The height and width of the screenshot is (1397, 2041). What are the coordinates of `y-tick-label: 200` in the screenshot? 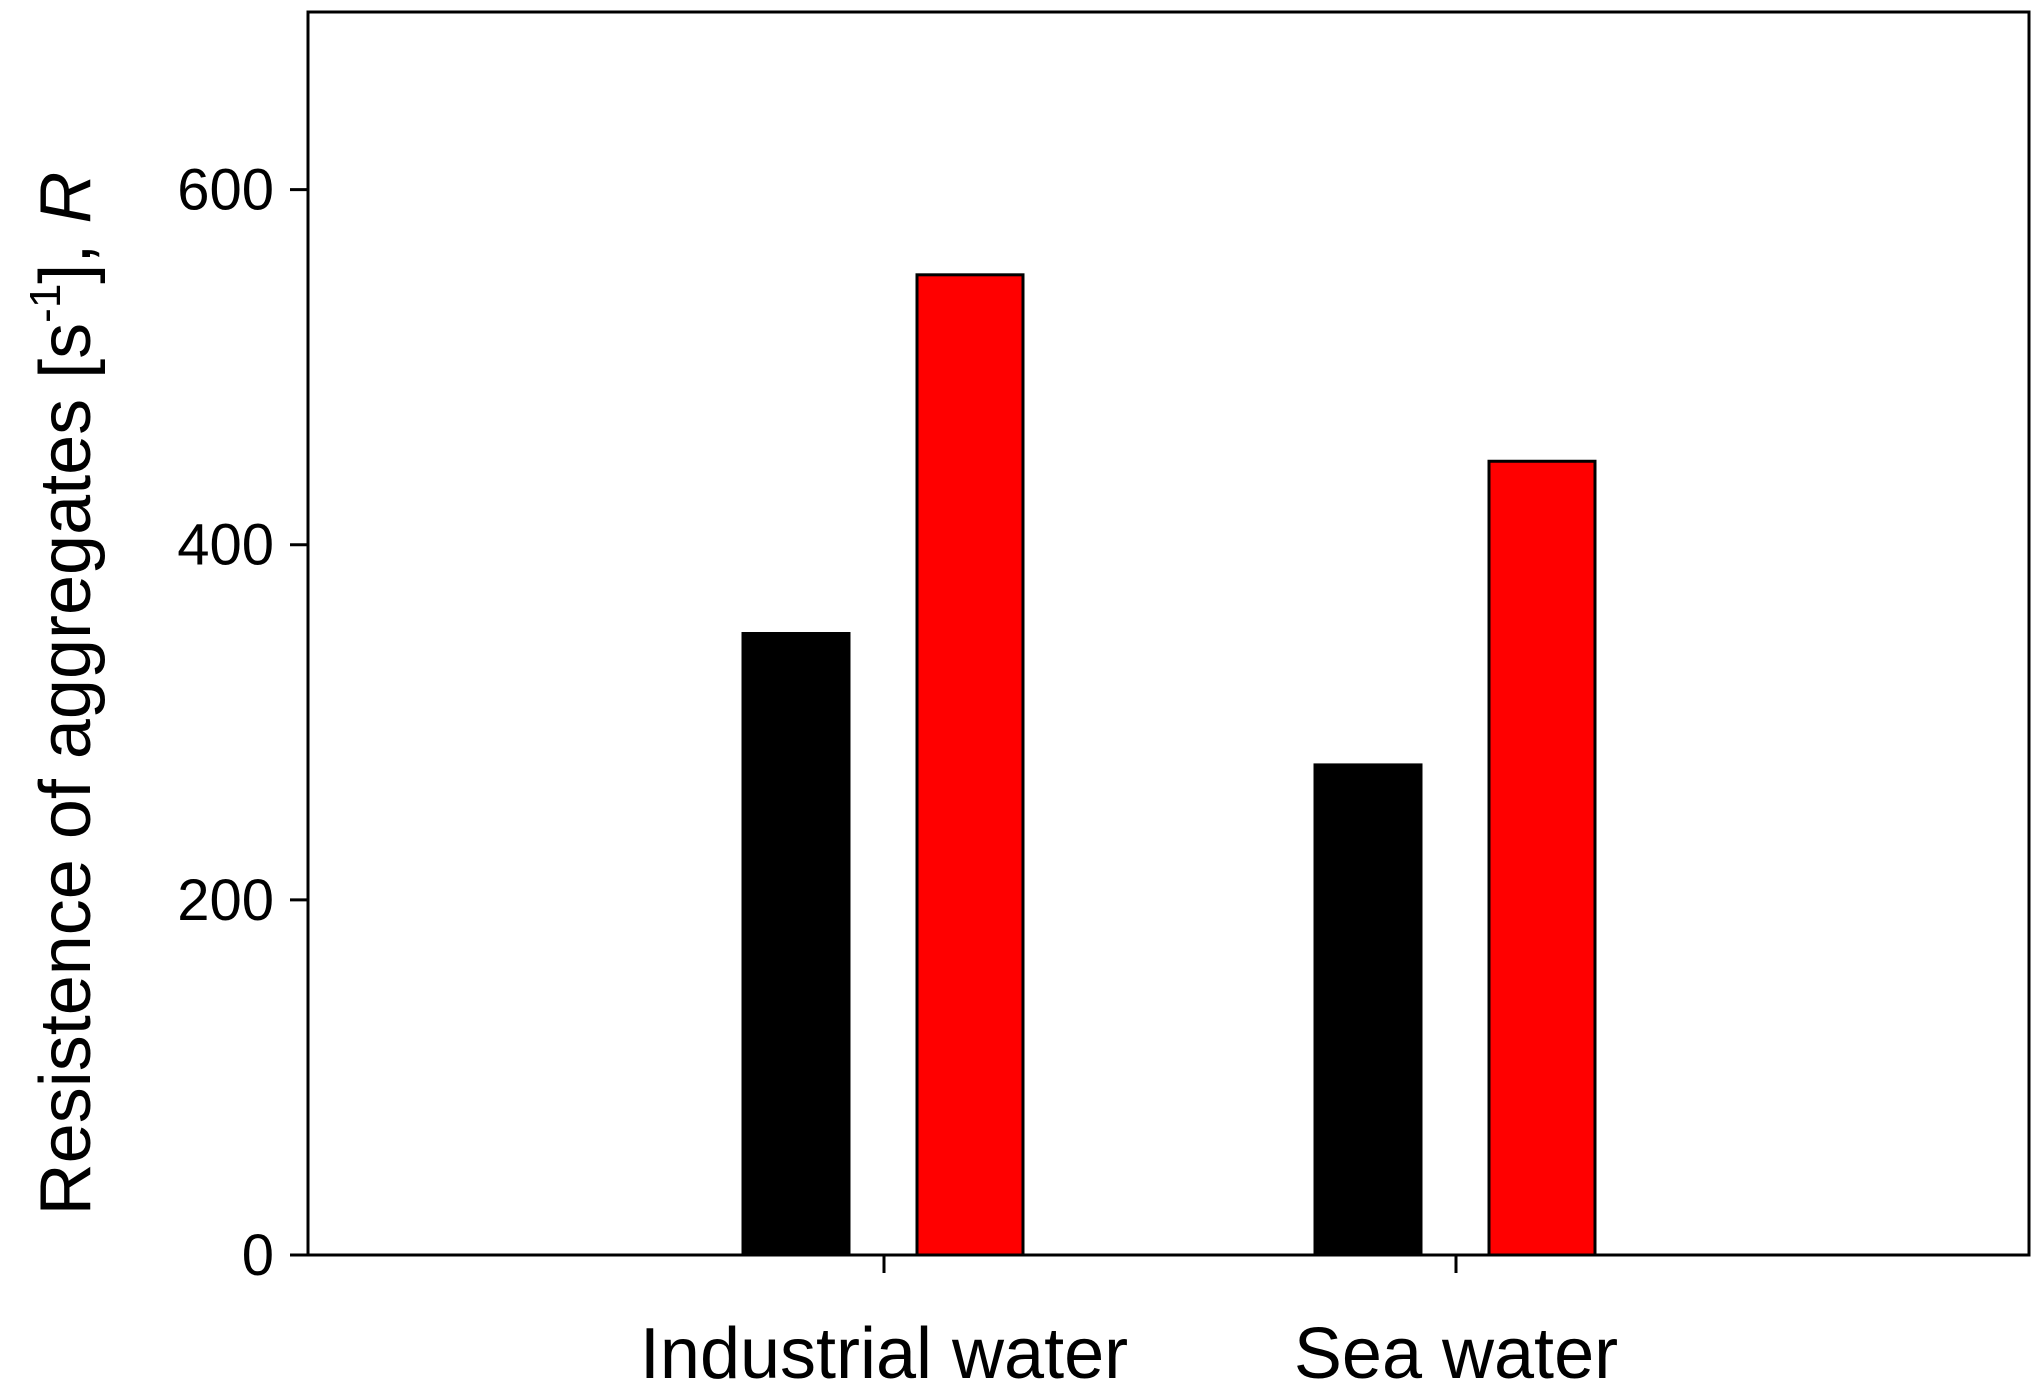 It's located at (225, 900).